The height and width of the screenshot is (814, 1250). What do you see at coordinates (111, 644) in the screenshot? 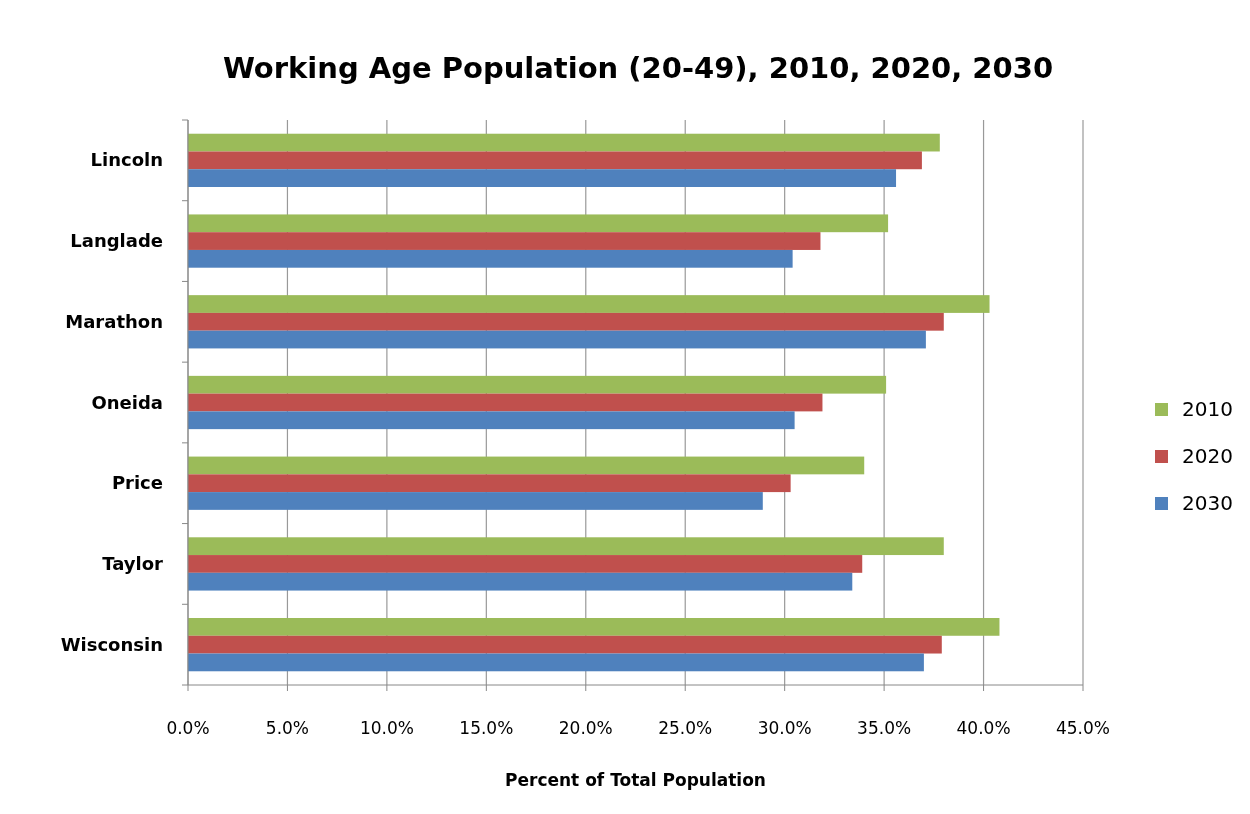
I see `y-tick-label: Wisconsin` at bounding box center [111, 644].